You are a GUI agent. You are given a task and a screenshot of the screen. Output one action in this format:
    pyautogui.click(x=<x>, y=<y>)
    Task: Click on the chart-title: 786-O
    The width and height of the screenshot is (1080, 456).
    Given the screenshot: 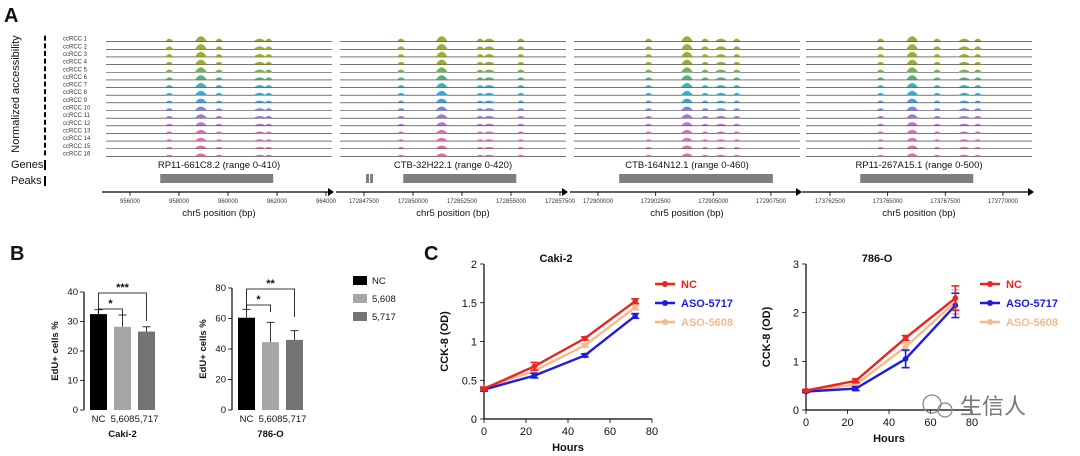 What is the action you would take?
    pyautogui.click(x=270, y=434)
    